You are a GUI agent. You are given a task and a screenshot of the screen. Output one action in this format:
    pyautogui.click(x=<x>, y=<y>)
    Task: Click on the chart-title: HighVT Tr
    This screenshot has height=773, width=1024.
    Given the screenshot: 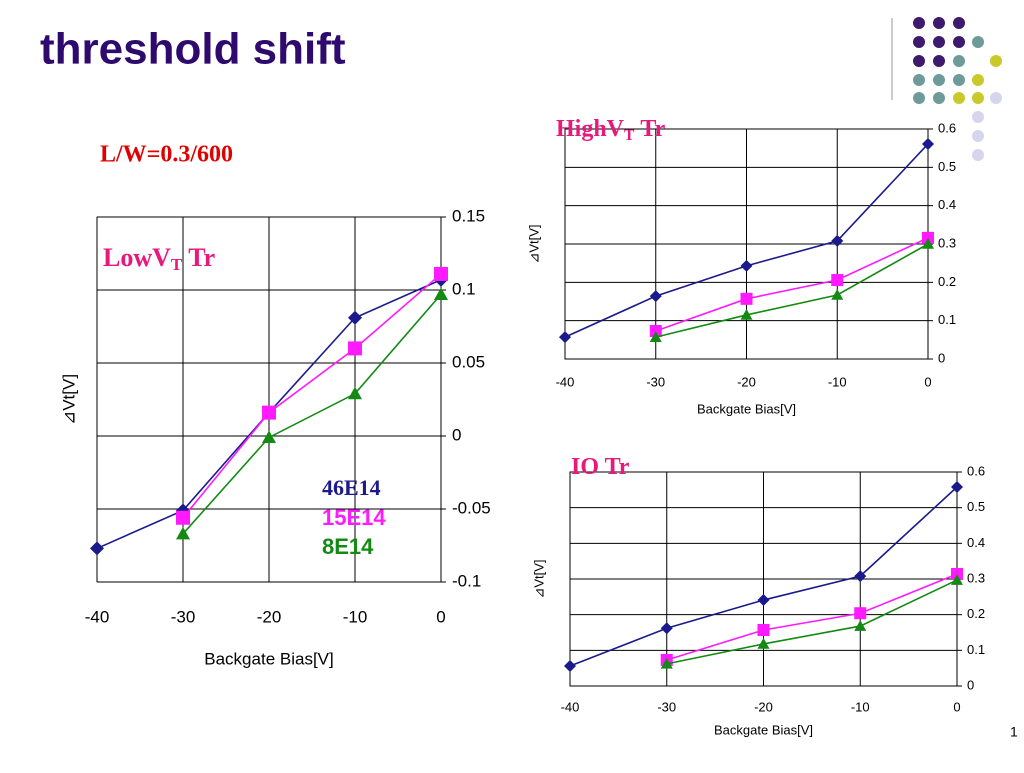 What is the action you would take?
    pyautogui.click(x=611, y=130)
    